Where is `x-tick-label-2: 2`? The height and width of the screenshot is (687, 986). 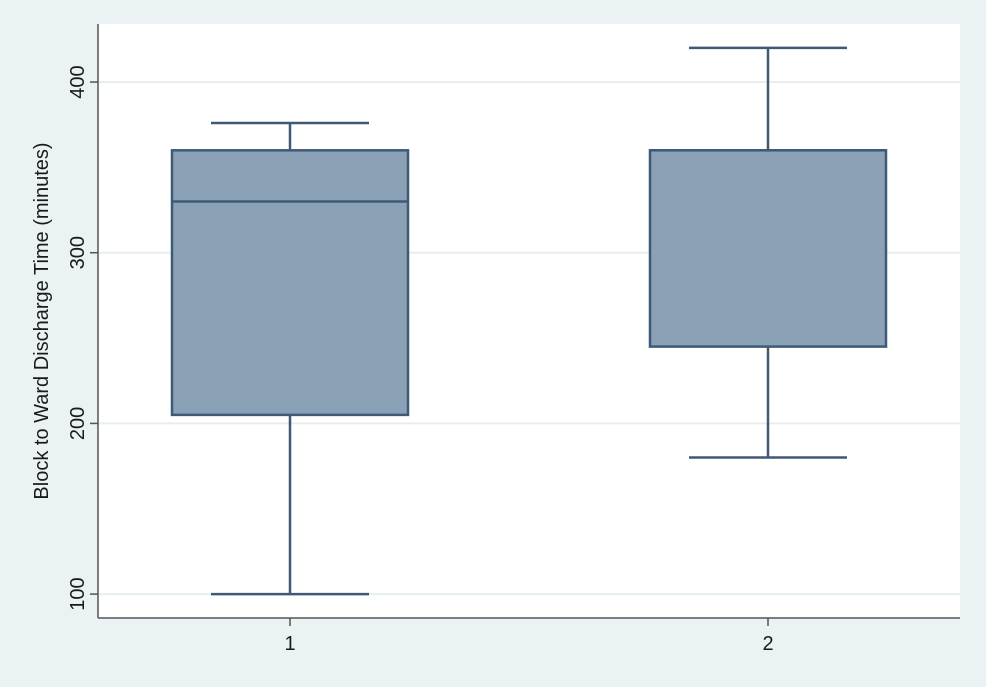 x-tick-label-2: 2 is located at coordinates (767, 644).